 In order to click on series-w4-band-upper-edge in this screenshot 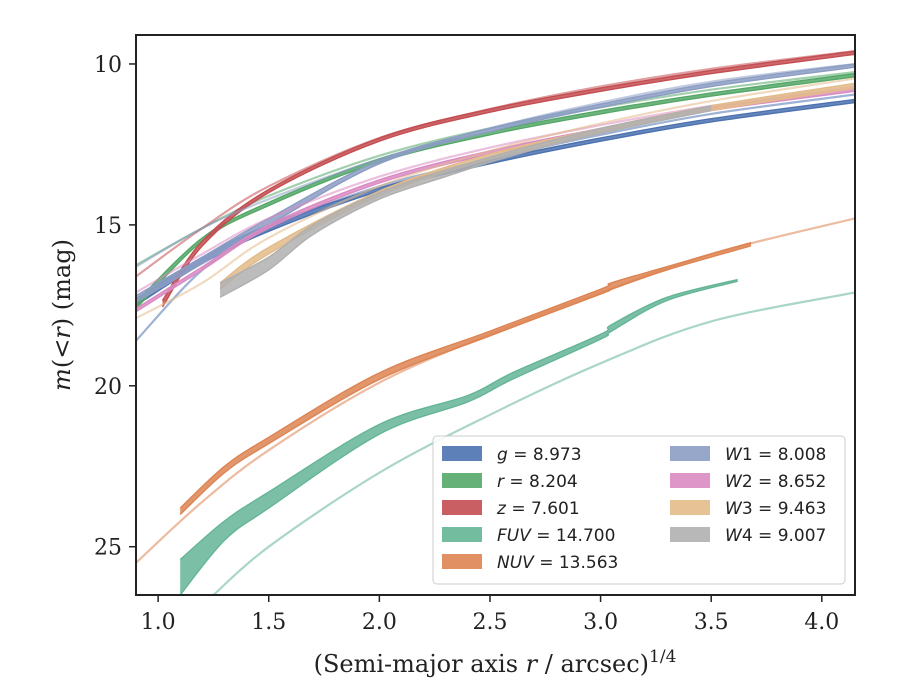, I will do `click(465, 194)`.